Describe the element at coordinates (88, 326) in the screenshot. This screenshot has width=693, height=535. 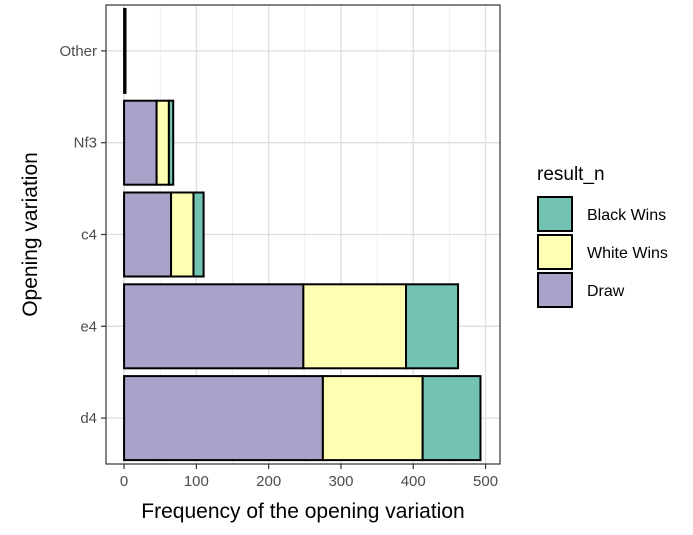
I see `y-tick-label: e4` at that location.